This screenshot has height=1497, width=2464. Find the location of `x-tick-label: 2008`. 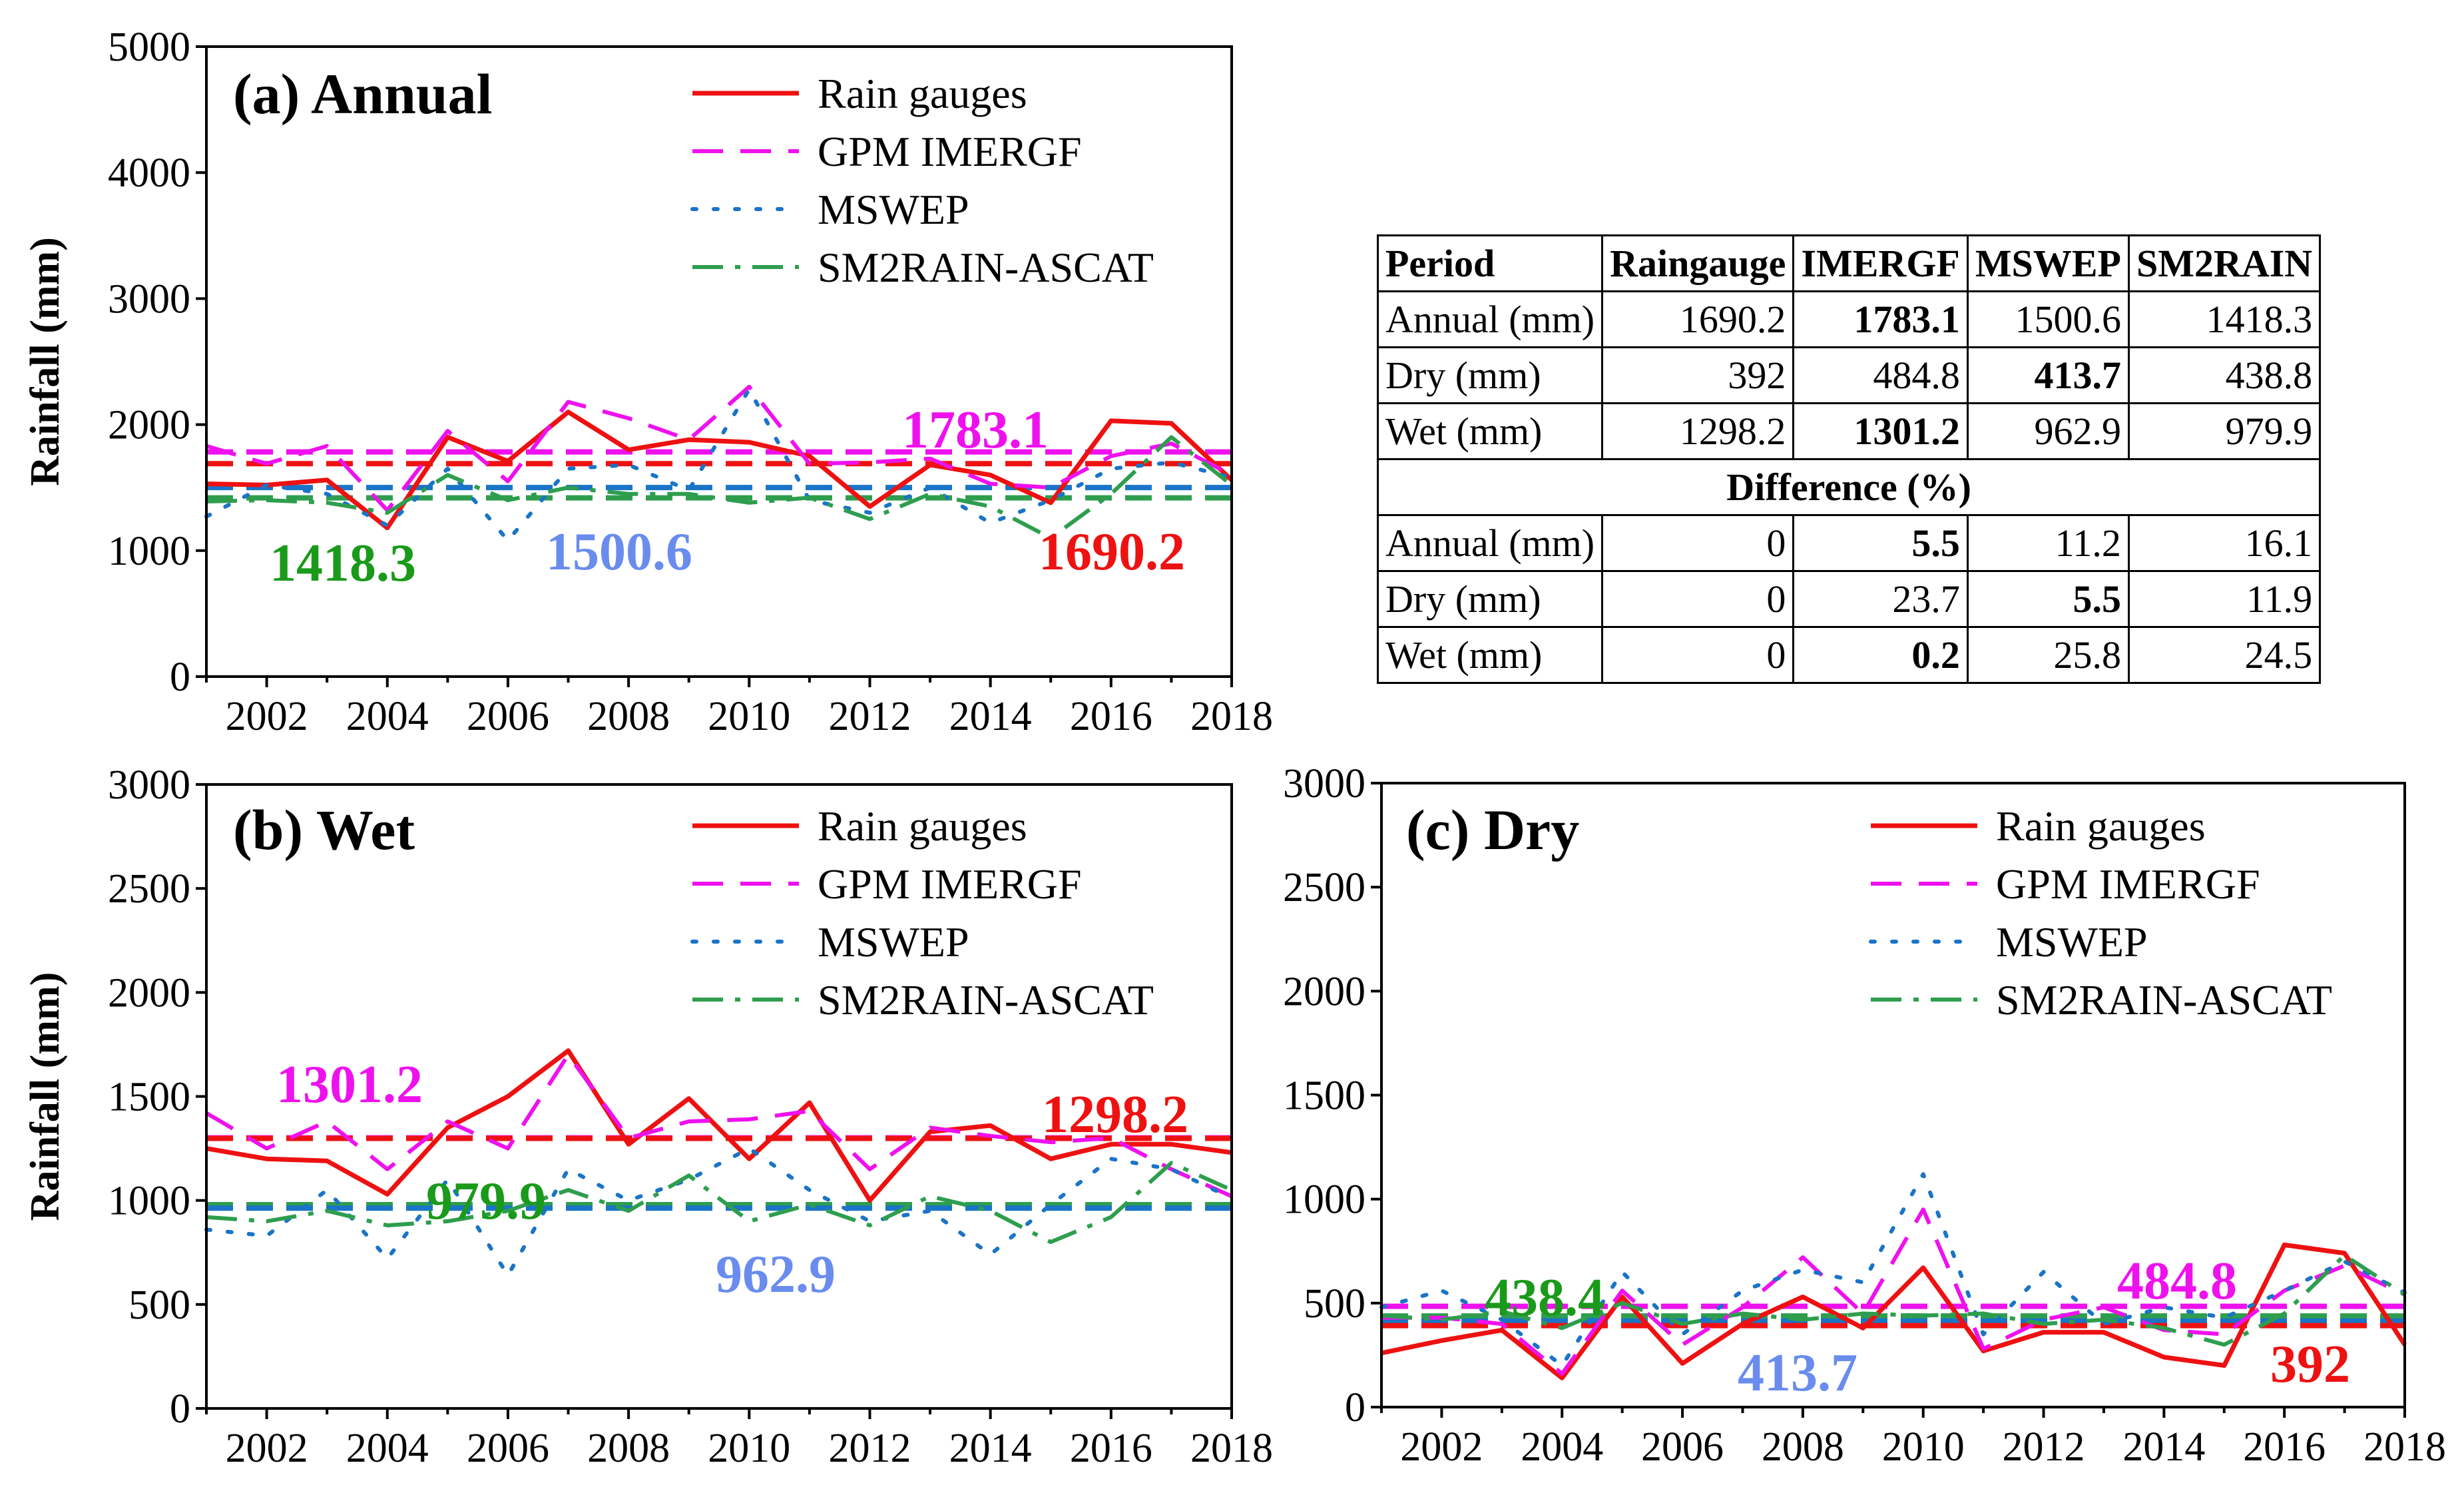

x-tick-label: 2008 is located at coordinates (628, 1448).